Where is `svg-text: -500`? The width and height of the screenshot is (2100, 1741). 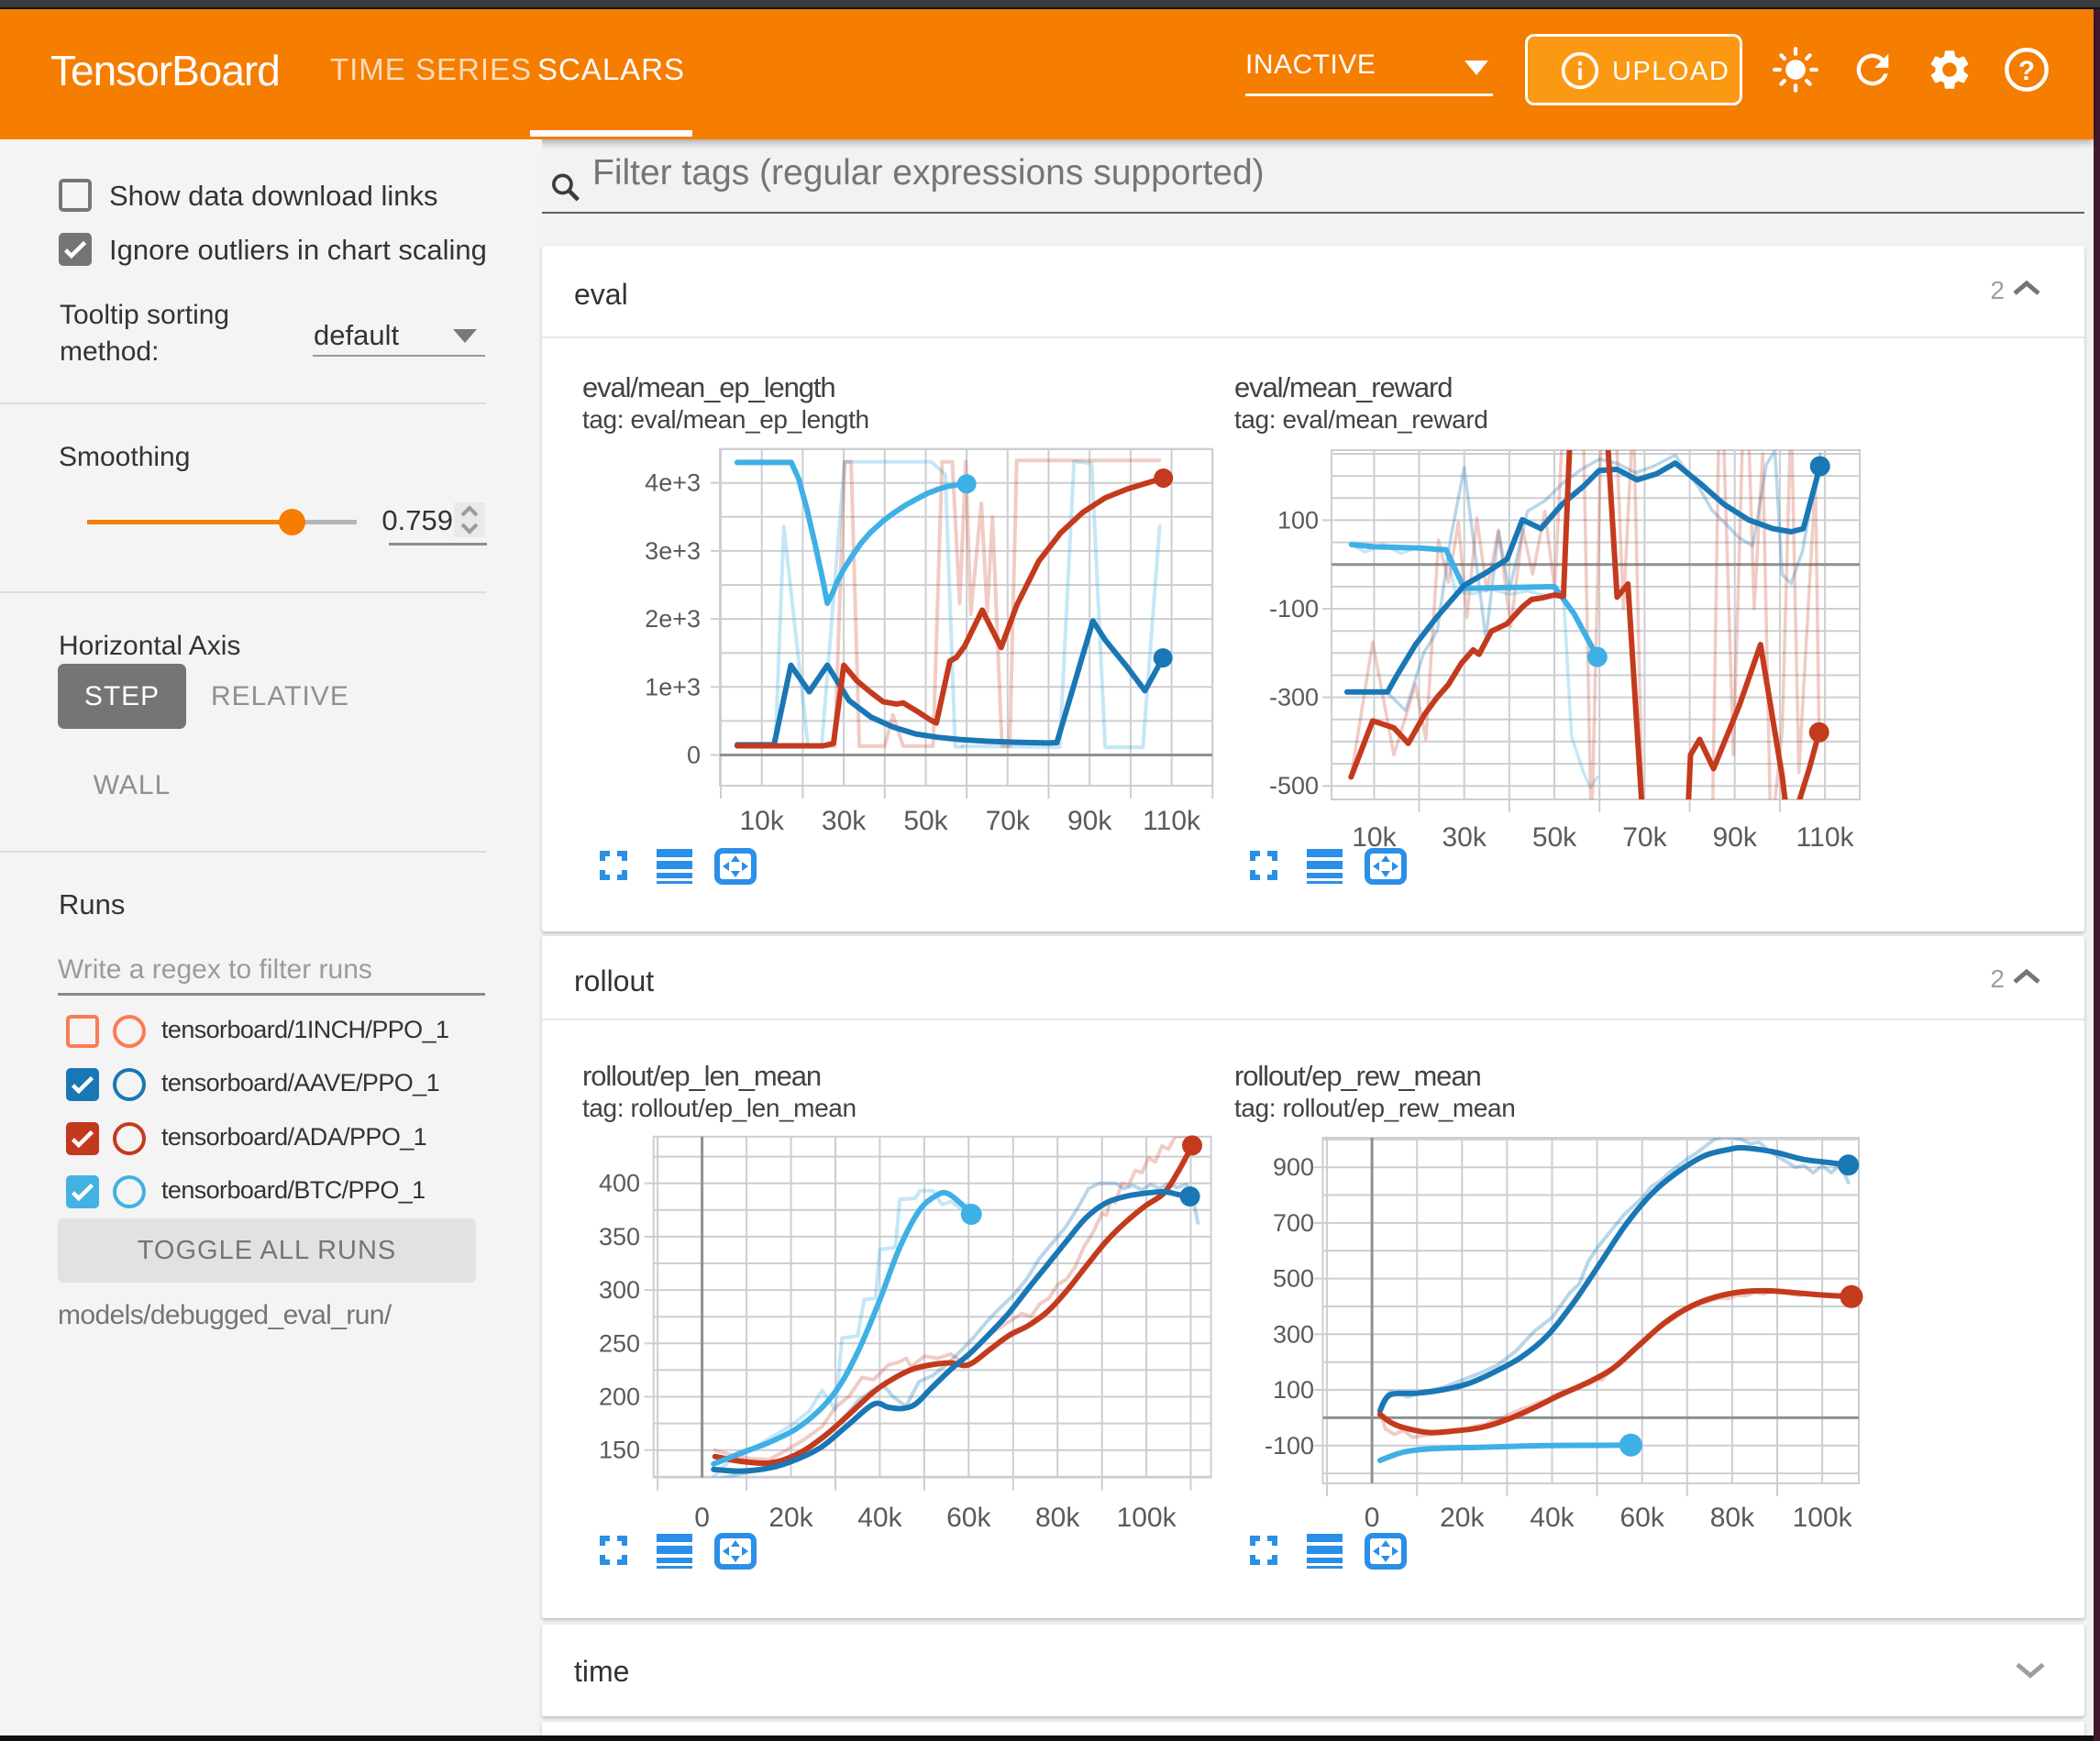
svg-text: -500 is located at coordinates (1294, 786).